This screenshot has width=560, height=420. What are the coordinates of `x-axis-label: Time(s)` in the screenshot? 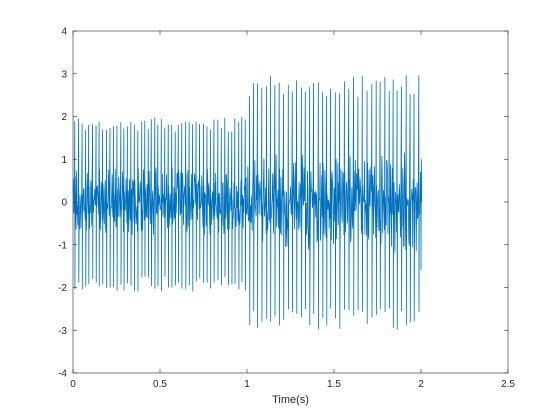 It's located at (290, 400).